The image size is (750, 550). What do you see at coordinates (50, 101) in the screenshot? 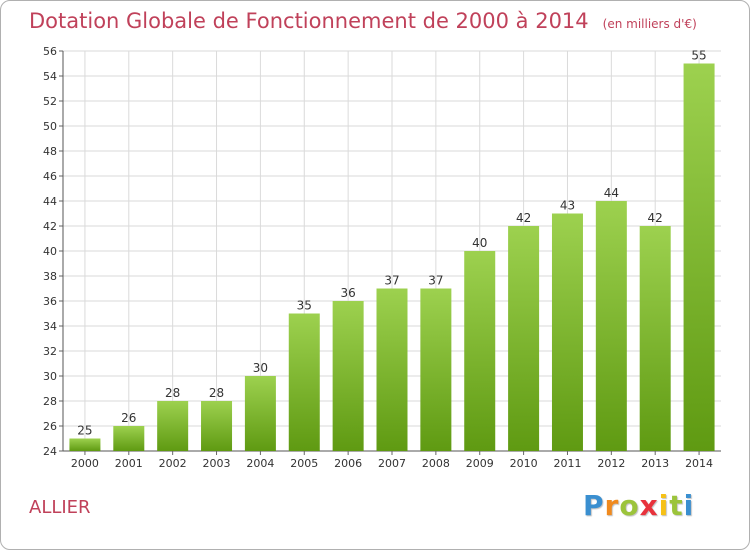
I see `y-tick-label: 52` at bounding box center [50, 101].